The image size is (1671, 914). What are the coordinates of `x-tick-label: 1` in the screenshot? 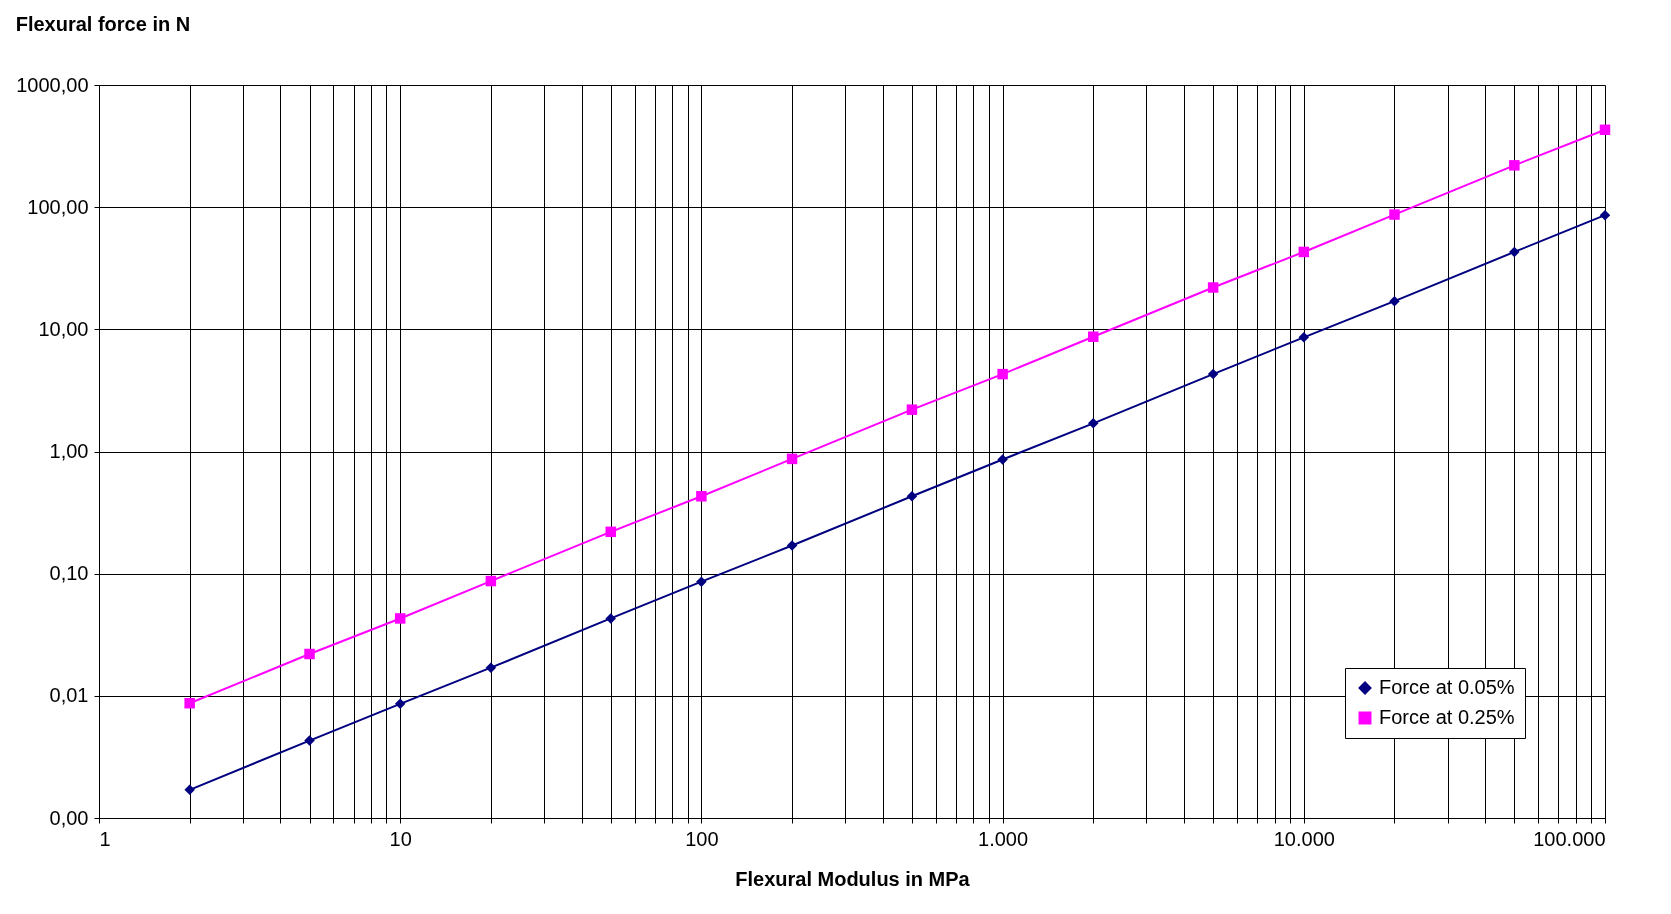 It's located at (105, 838).